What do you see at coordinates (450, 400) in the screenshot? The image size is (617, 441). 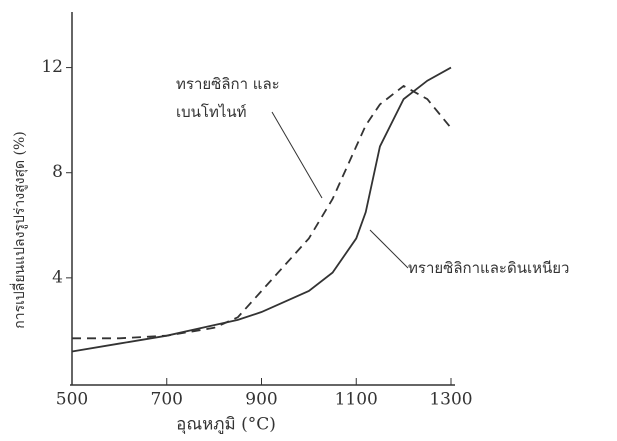 I see `x-tick-label: 1300` at bounding box center [450, 400].